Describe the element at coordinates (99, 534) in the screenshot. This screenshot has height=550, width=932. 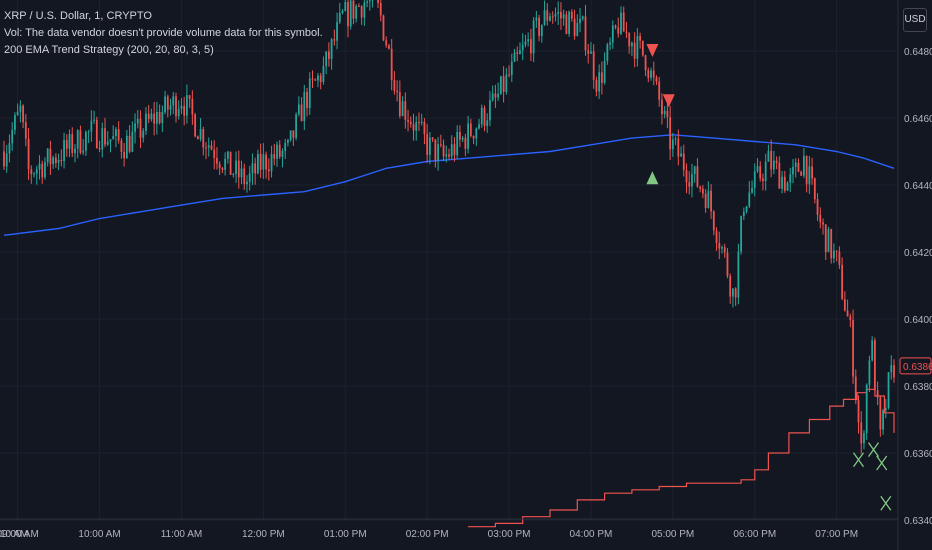
I see `time-tick-label: 10:00 AM` at that location.